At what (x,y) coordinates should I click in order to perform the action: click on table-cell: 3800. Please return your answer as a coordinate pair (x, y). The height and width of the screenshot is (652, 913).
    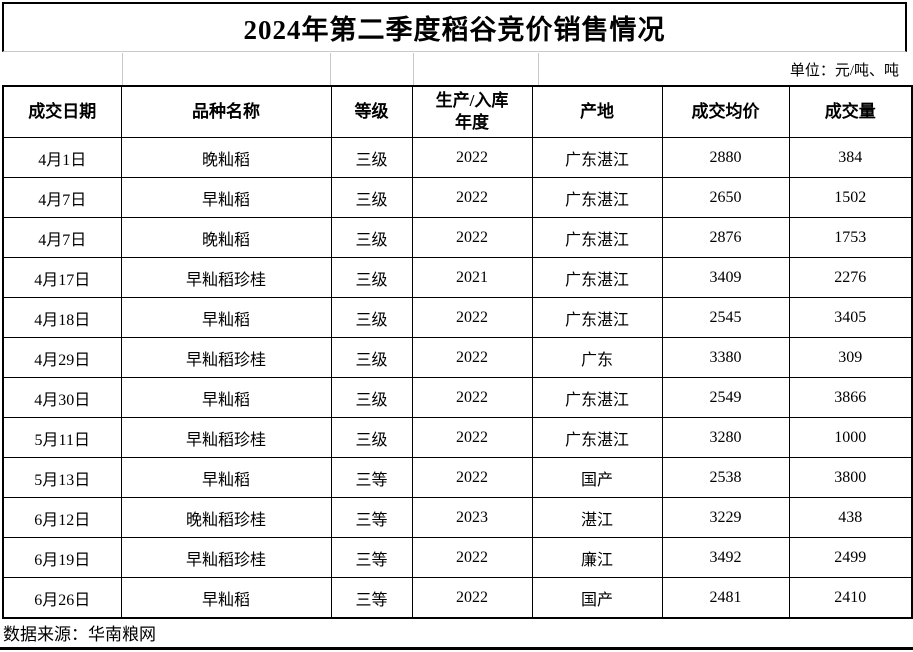
    Looking at the image, I should click on (850, 477).